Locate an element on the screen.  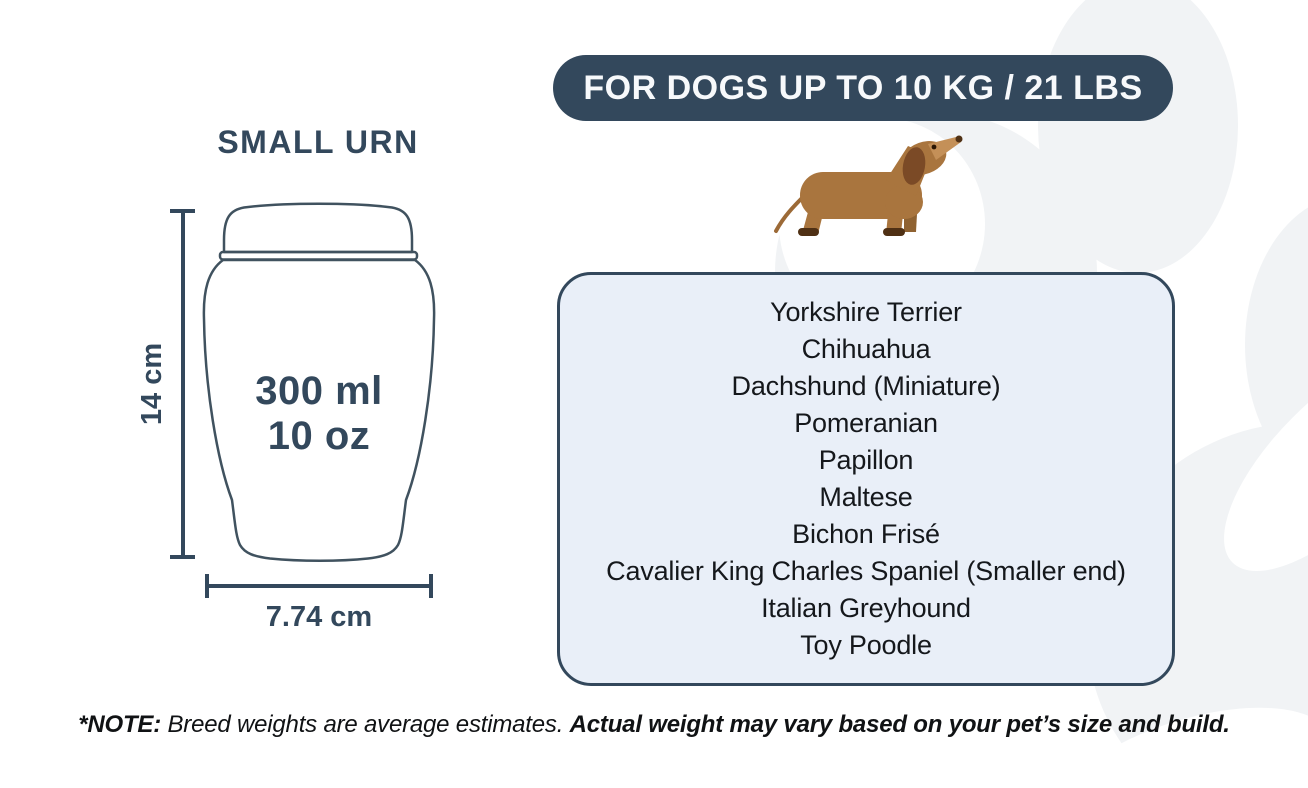
width-dimension-line is located at coordinates (319, 586).